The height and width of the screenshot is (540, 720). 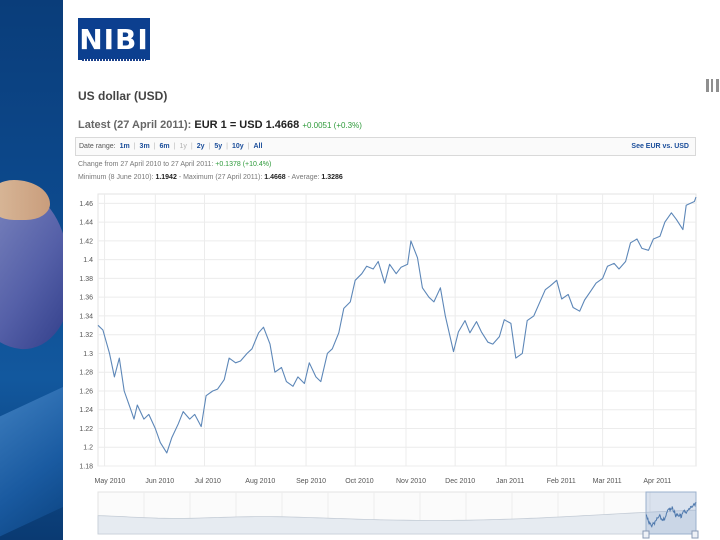 What do you see at coordinates (86, 223) in the screenshot?
I see `y-tick-label: 1.44` at bounding box center [86, 223].